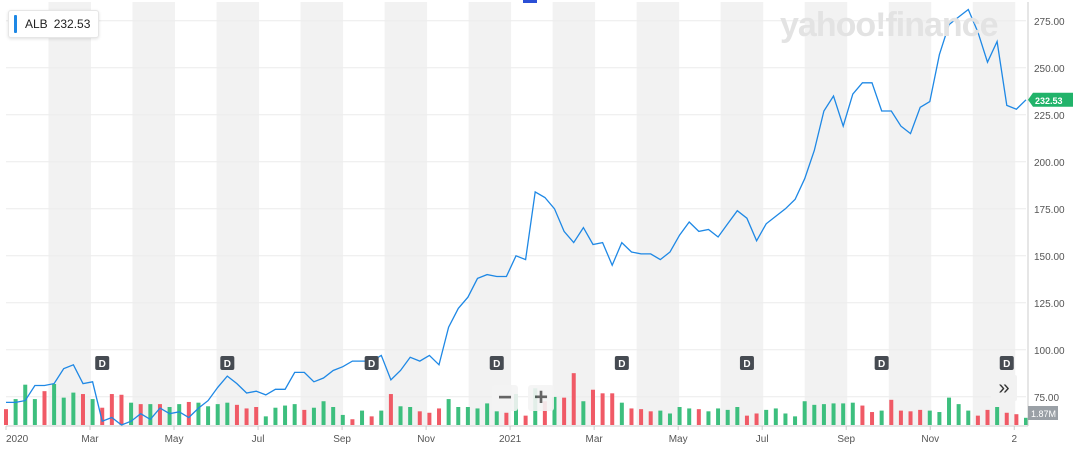  Describe the element at coordinates (1049, 101) in the screenshot. I see `current-price-label: 232.53` at that location.